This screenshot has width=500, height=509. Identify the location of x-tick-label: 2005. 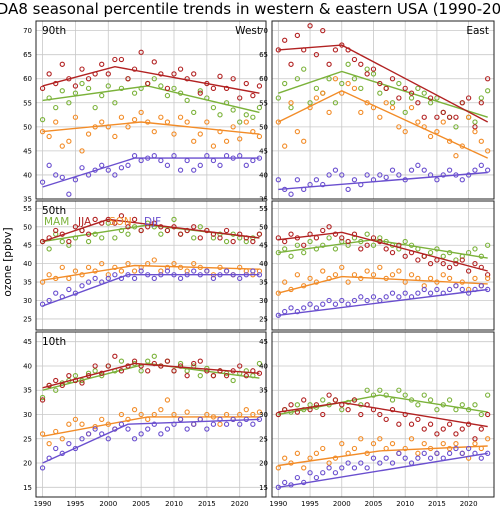
(374, 504).